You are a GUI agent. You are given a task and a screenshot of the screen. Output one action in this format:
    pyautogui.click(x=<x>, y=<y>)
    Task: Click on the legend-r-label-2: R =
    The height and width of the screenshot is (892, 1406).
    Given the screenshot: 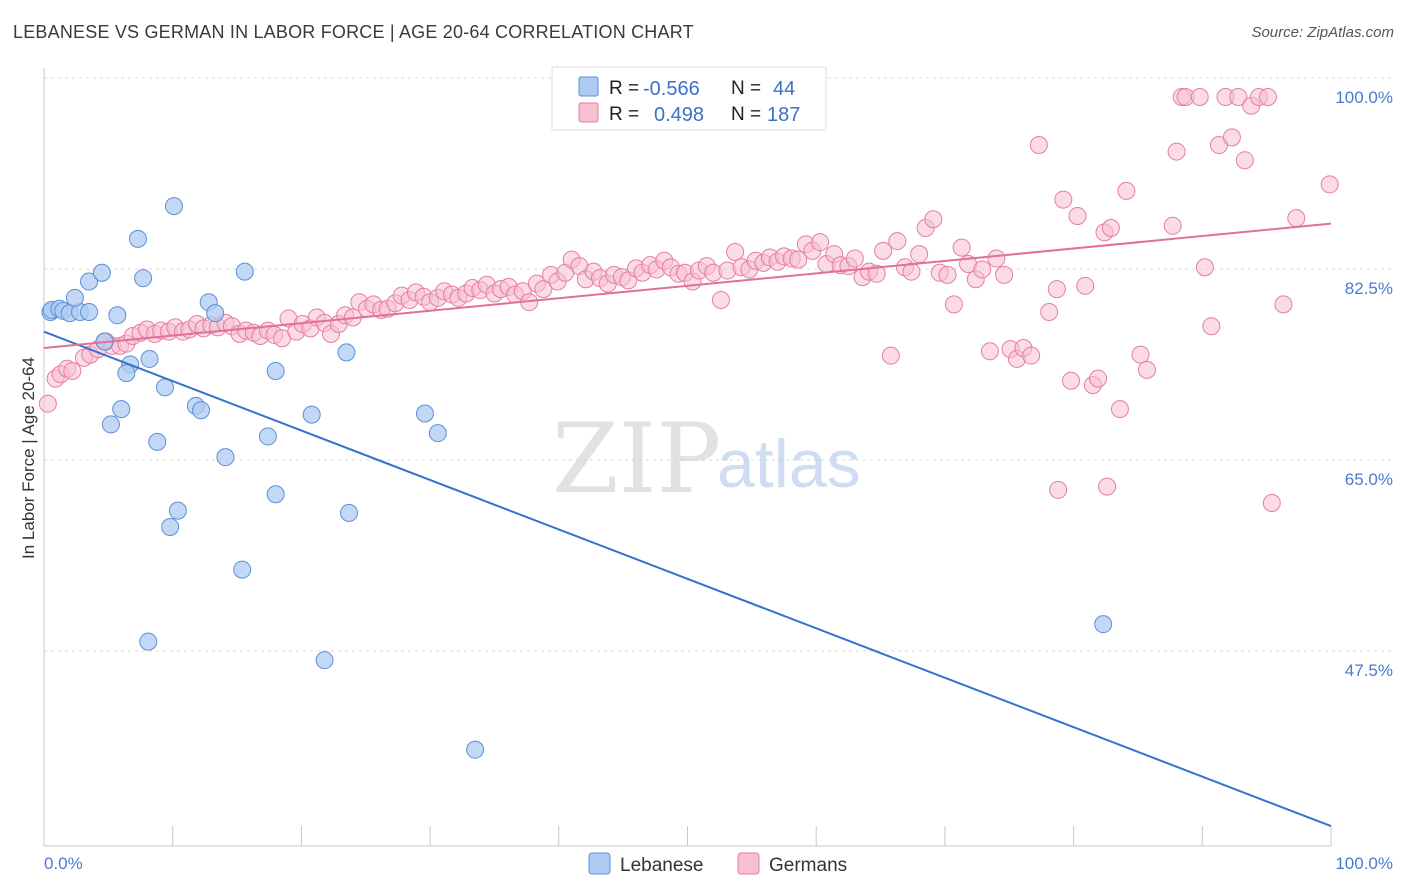 What is the action you would take?
    pyautogui.click(x=624, y=114)
    